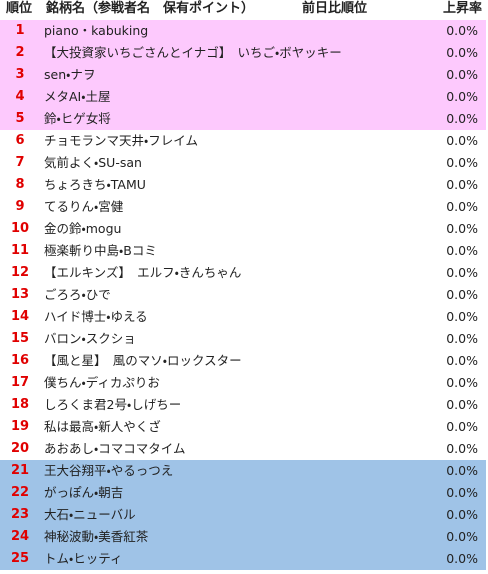 The width and height of the screenshot is (488, 574). Describe the element at coordinates (243, 515) in the screenshot. I see `table-row: 23 大石・ニューバル 0.0%` at that location.